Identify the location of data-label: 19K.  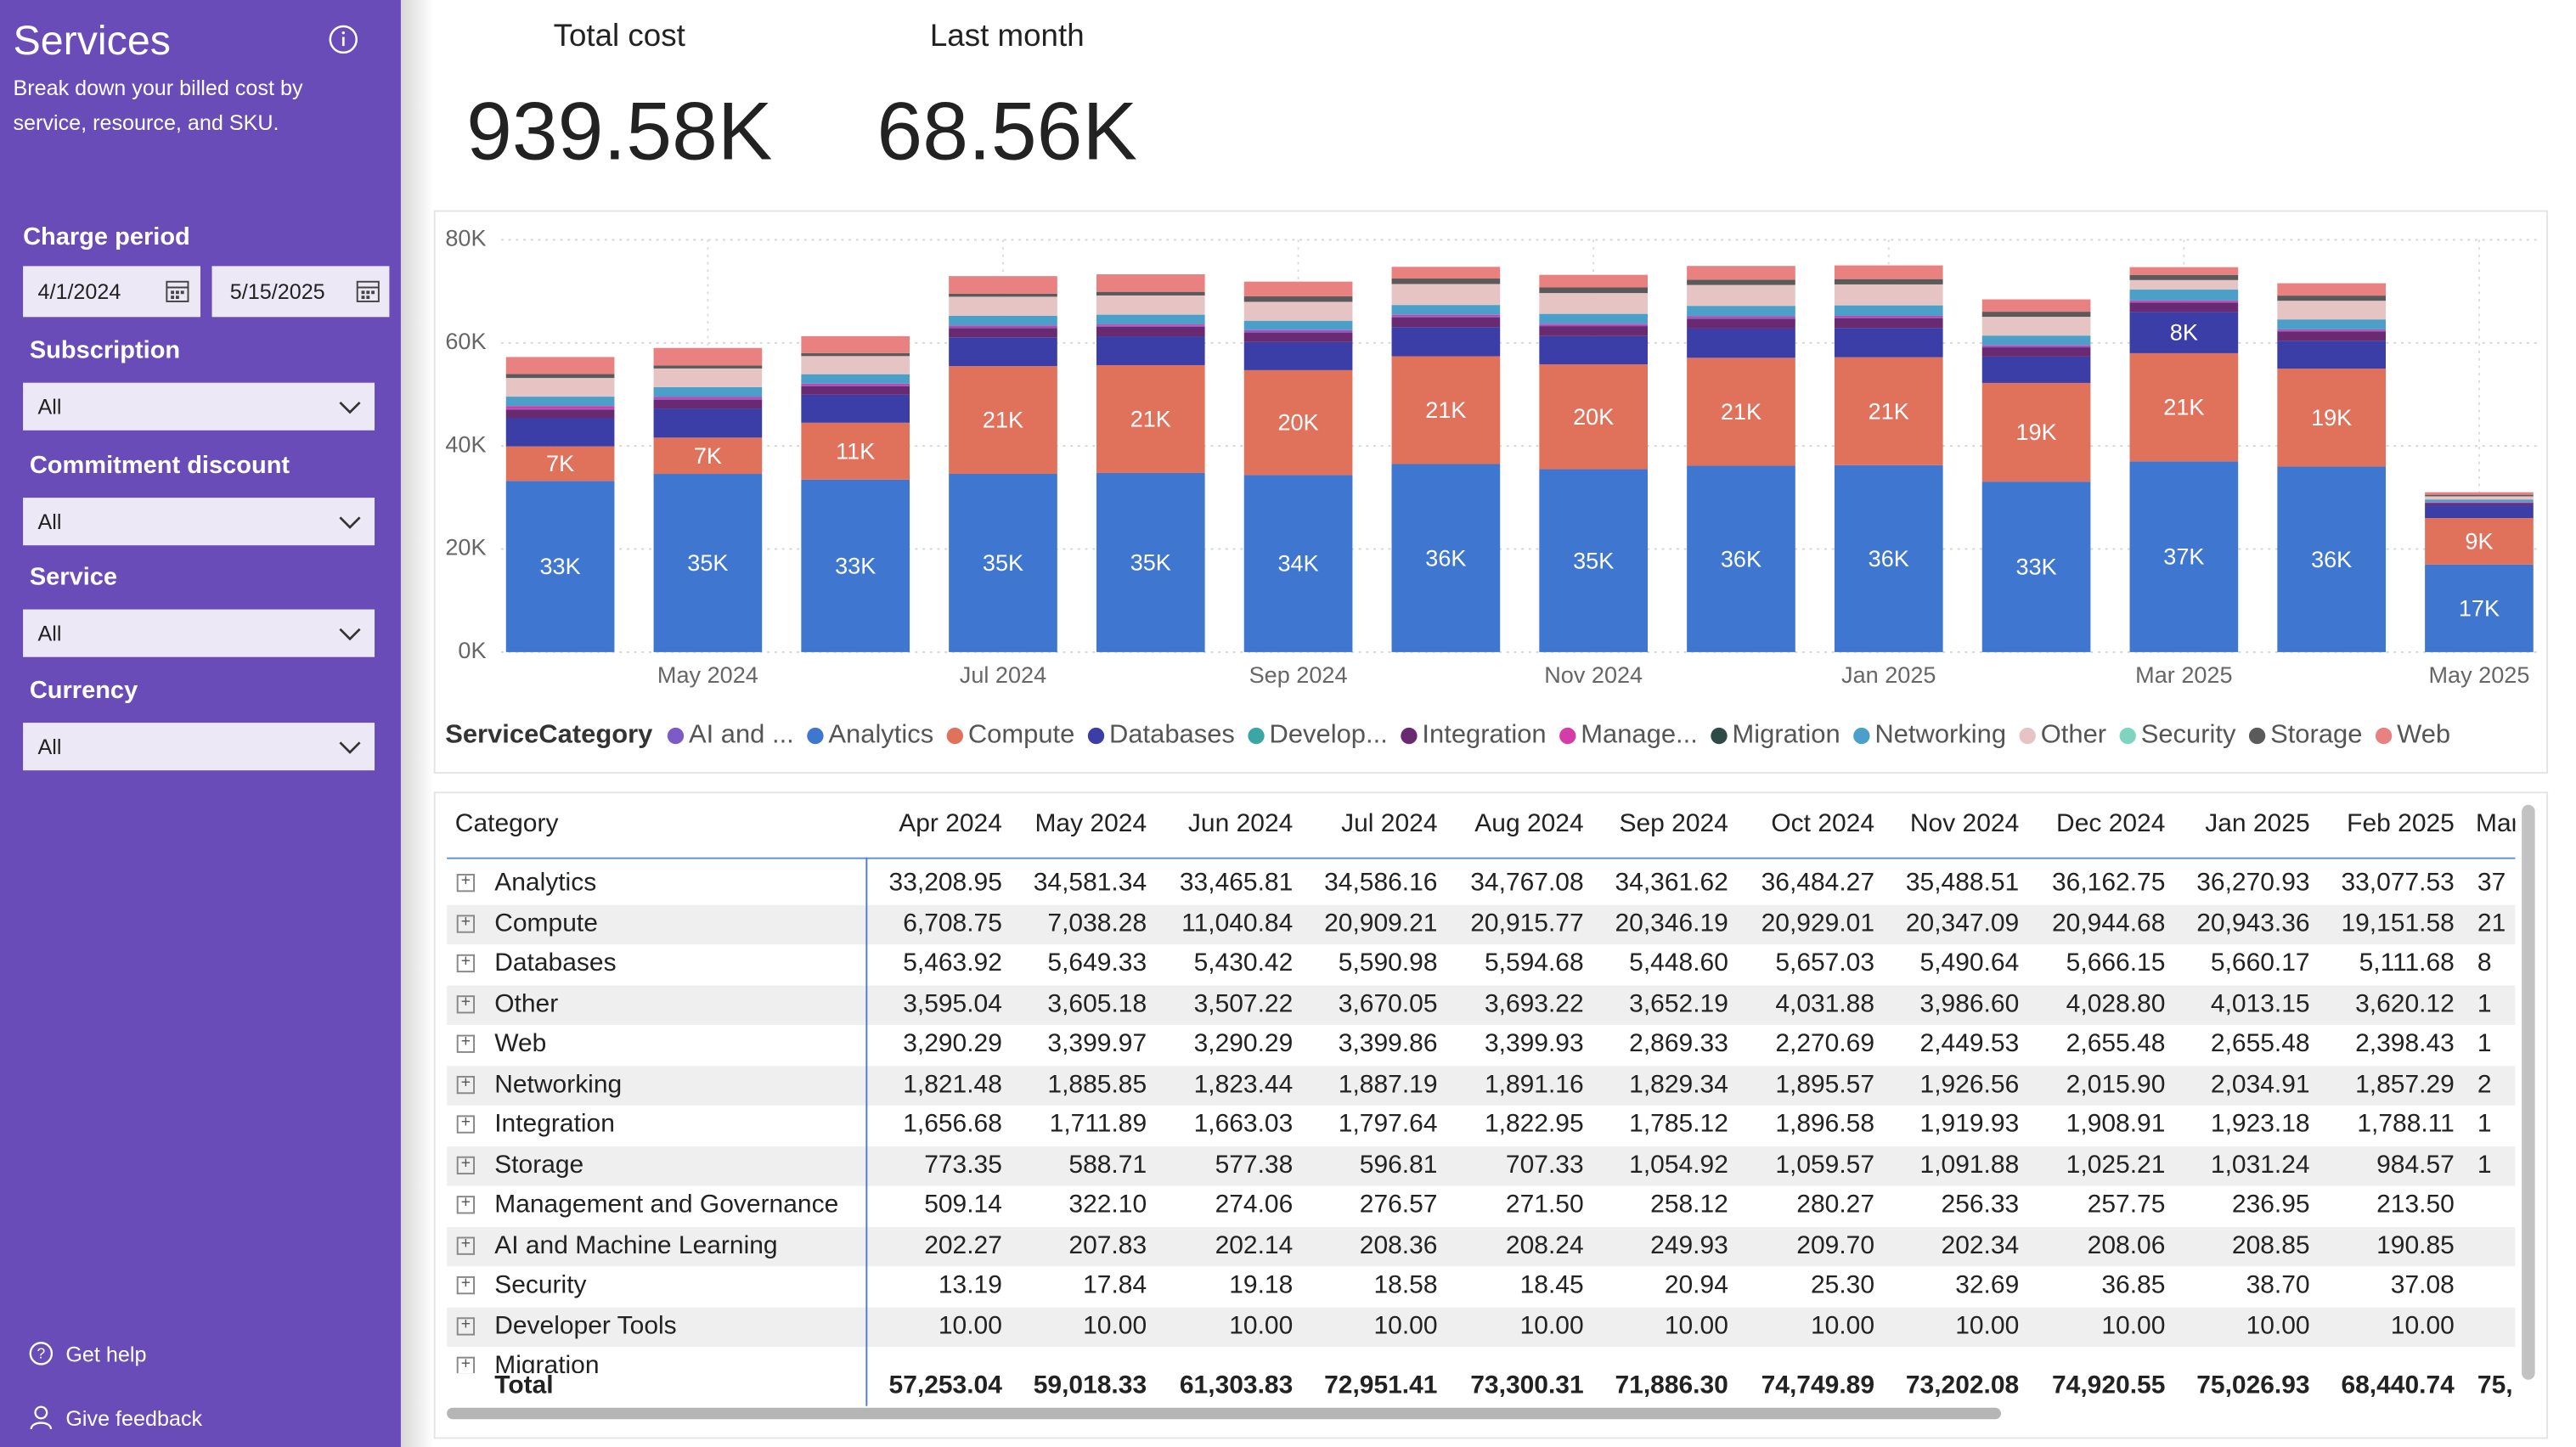
(2331, 417).